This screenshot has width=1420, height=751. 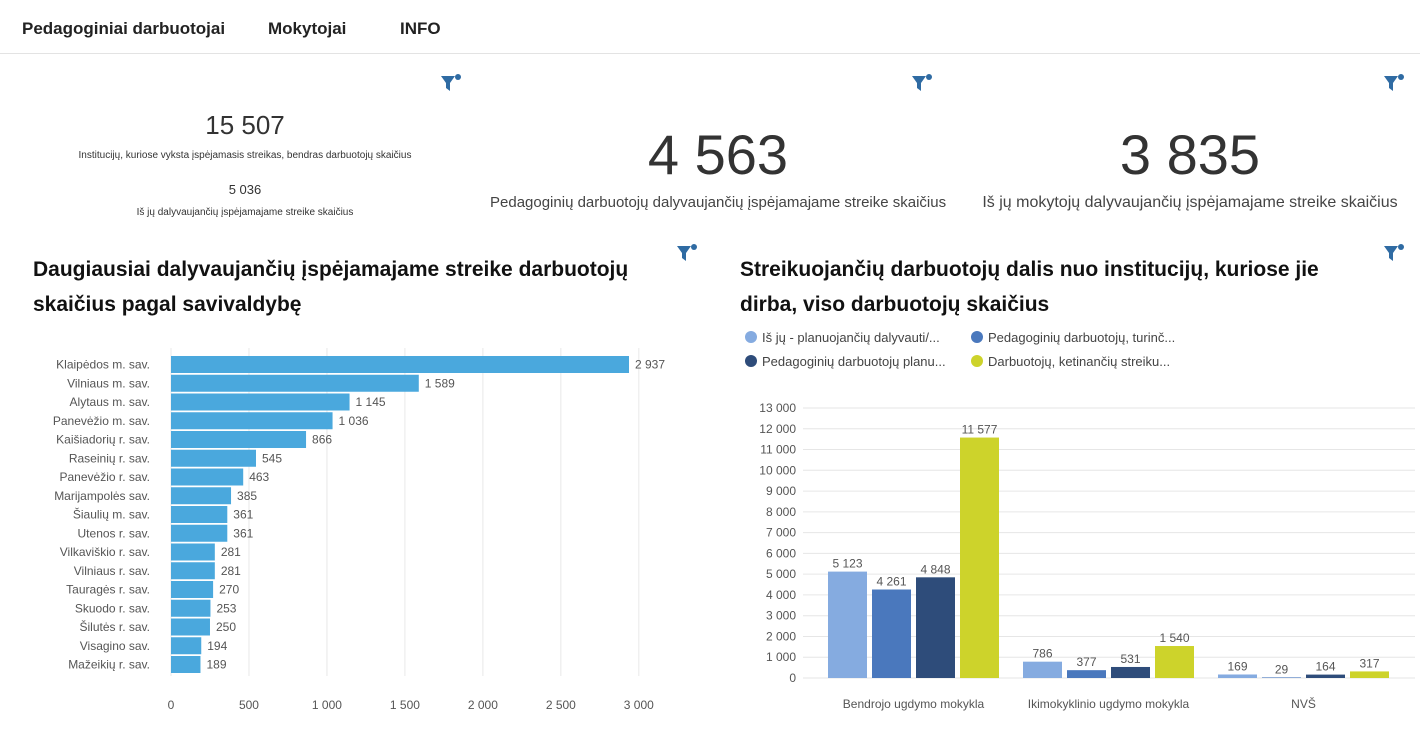 What do you see at coordinates (272, 458) in the screenshot?
I see `data-label: 545` at bounding box center [272, 458].